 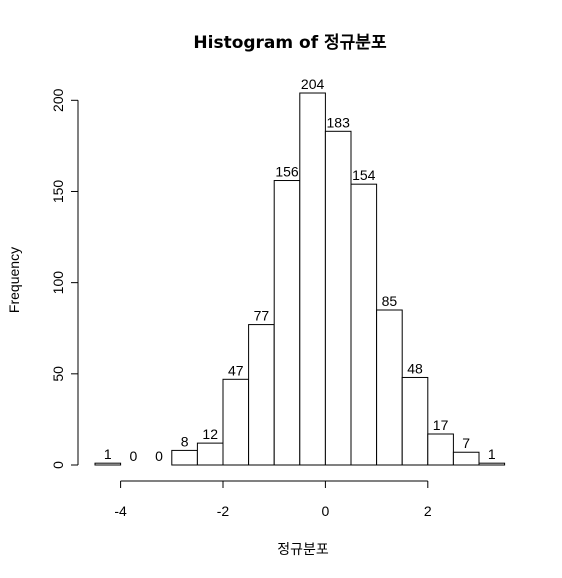 I want to click on bar-count-label: 154, so click(x=364, y=175).